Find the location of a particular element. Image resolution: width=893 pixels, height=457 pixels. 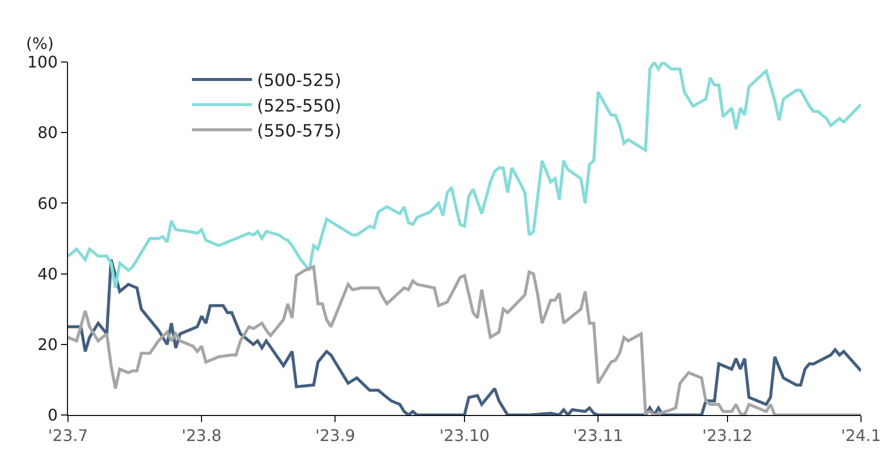

legend-label: (500-525) is located at coordinates (299, 81).